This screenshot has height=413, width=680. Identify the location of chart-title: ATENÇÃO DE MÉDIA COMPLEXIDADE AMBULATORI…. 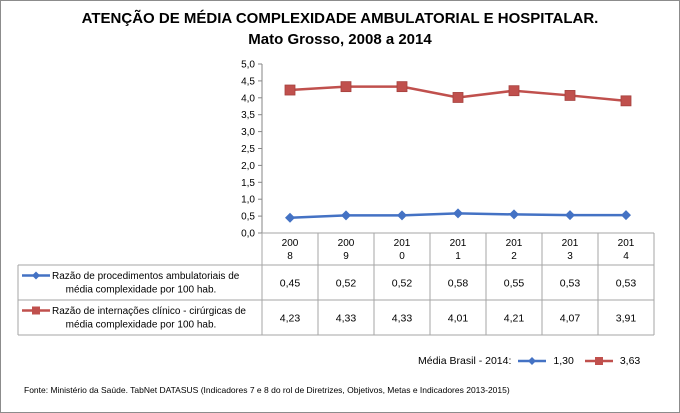
(340, 18).